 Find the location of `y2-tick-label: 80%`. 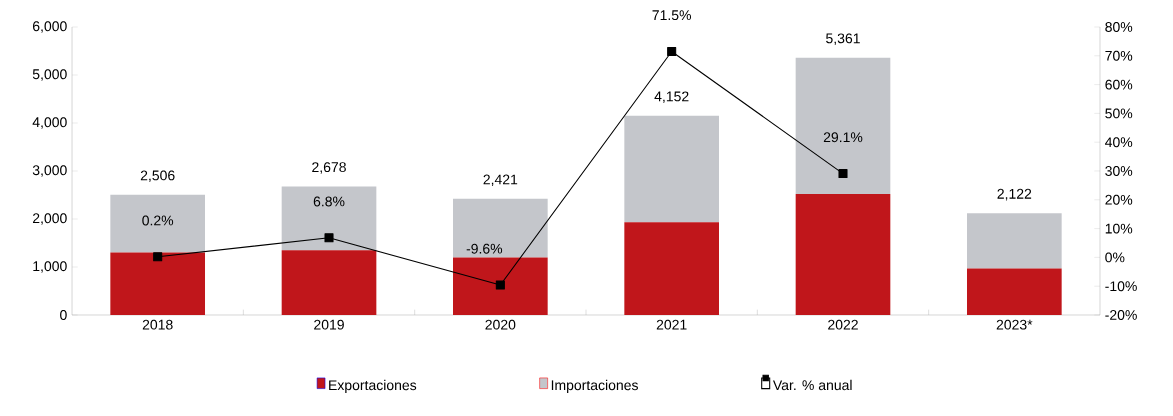

y2-tick-label: 80% is located at coordinates (1119, 27).